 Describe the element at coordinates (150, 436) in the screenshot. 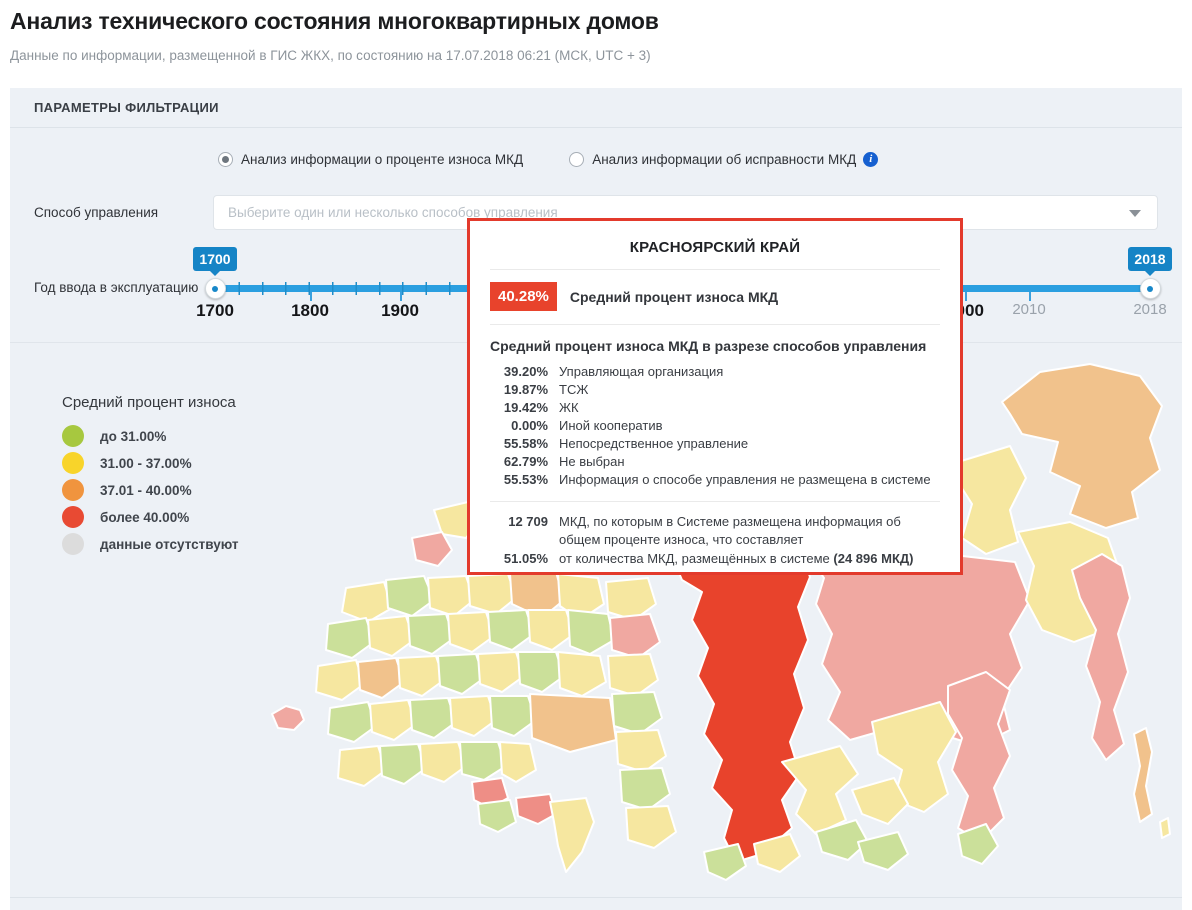

I see `legend-item: до 31.00%` at that location.